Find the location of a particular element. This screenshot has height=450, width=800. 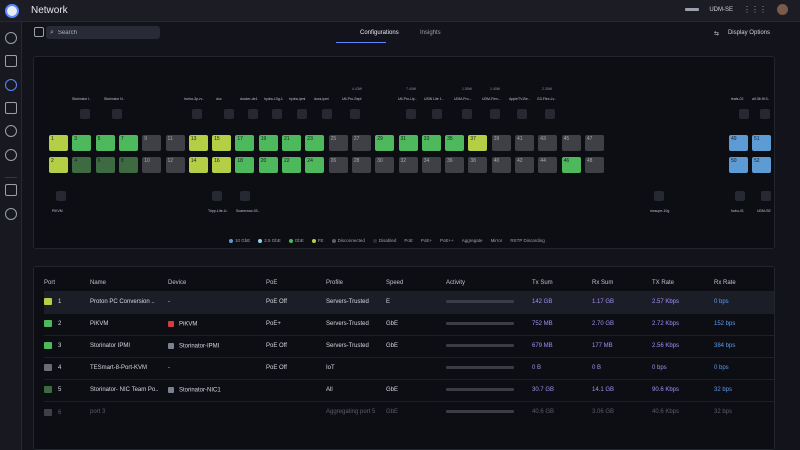

switch-port: 40 is located at coordinates (501, 165).